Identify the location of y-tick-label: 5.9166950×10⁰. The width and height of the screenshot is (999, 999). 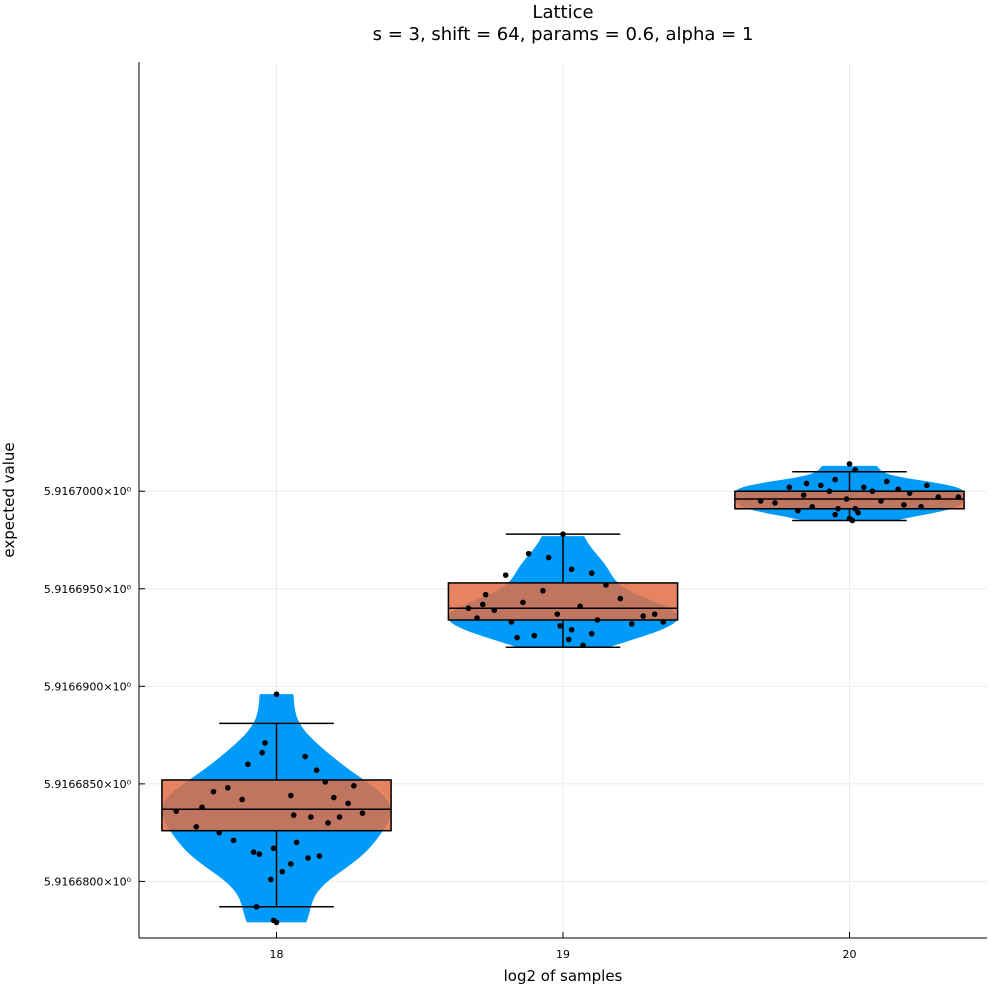
(88, 589).